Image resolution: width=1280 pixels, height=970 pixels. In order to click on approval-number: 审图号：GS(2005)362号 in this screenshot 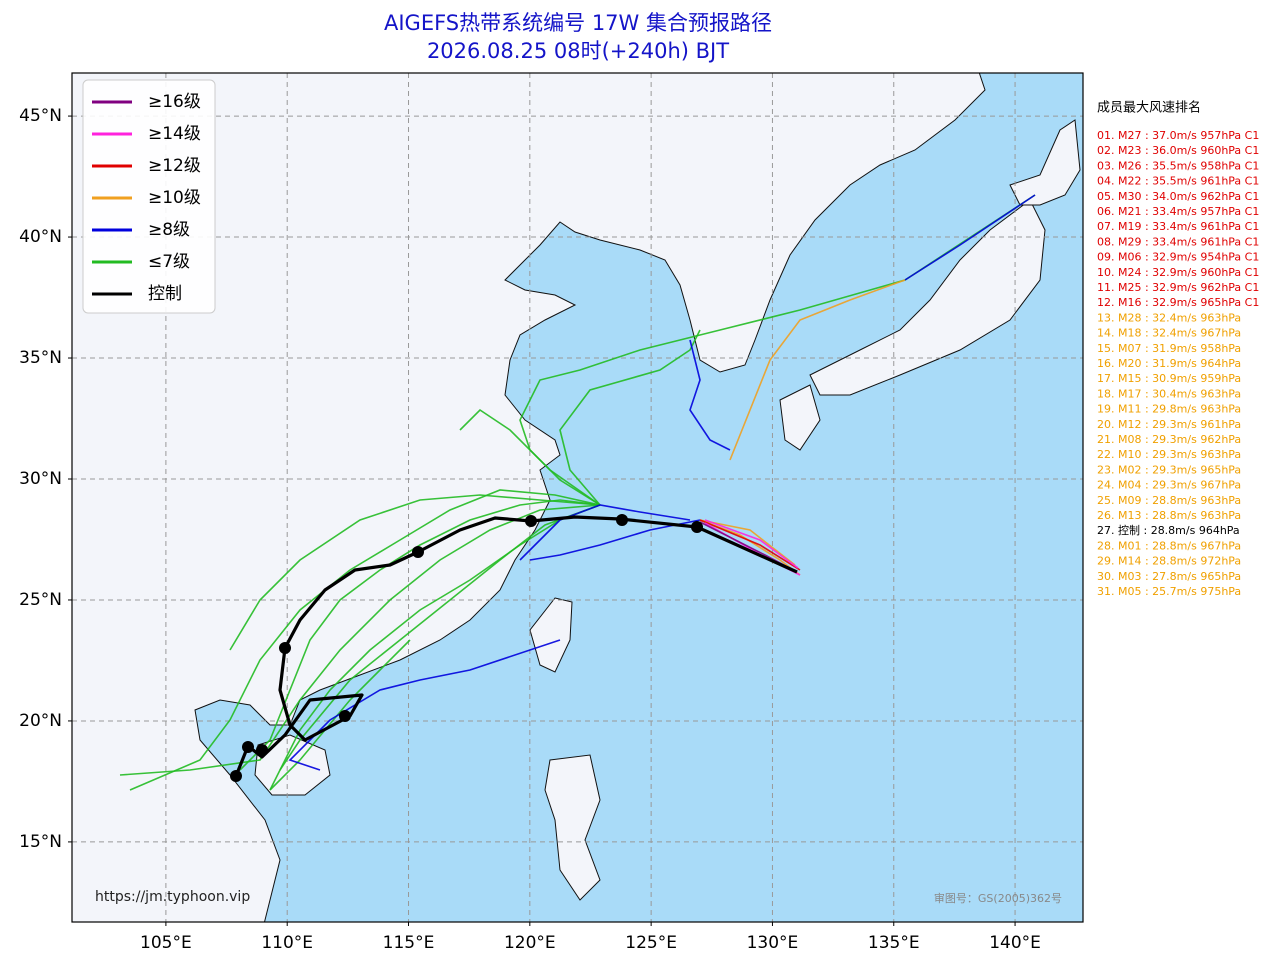, I will do `click(998, 898)`.